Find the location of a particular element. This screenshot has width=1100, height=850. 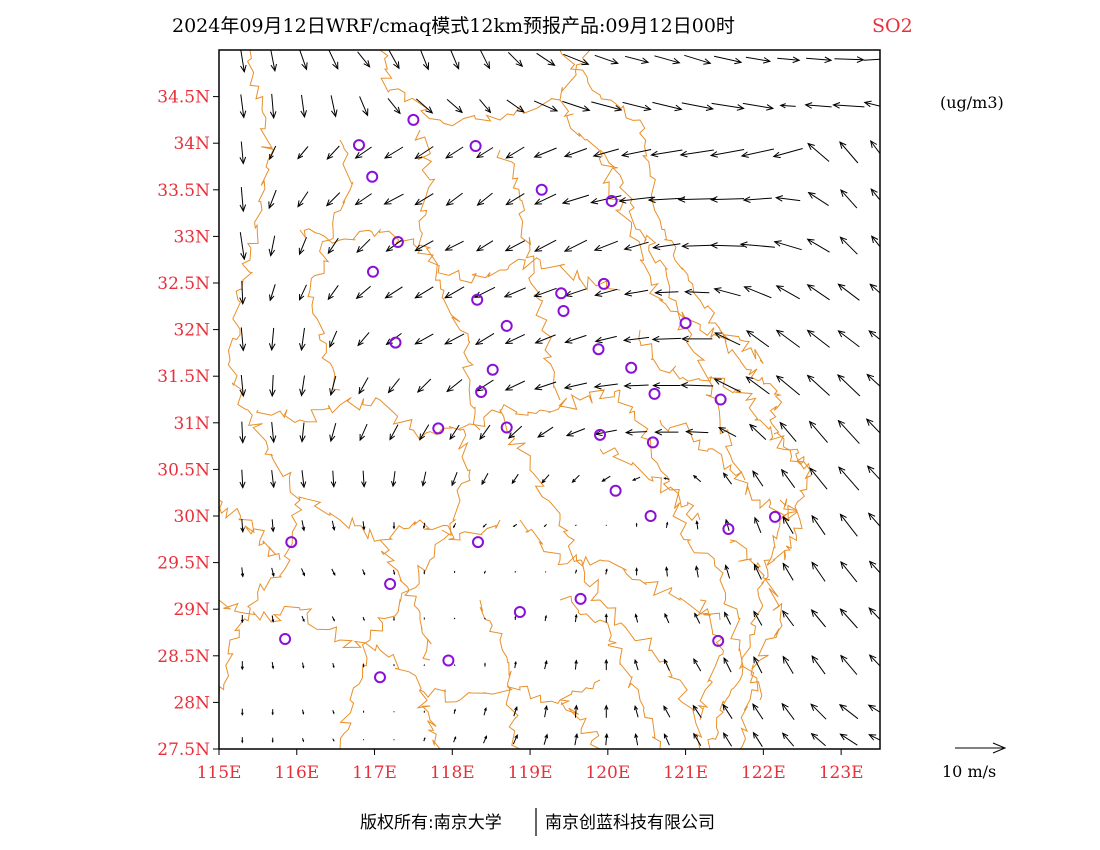

copyright-text: 版权所有:南京大学 is located at coordinates (431, 823).